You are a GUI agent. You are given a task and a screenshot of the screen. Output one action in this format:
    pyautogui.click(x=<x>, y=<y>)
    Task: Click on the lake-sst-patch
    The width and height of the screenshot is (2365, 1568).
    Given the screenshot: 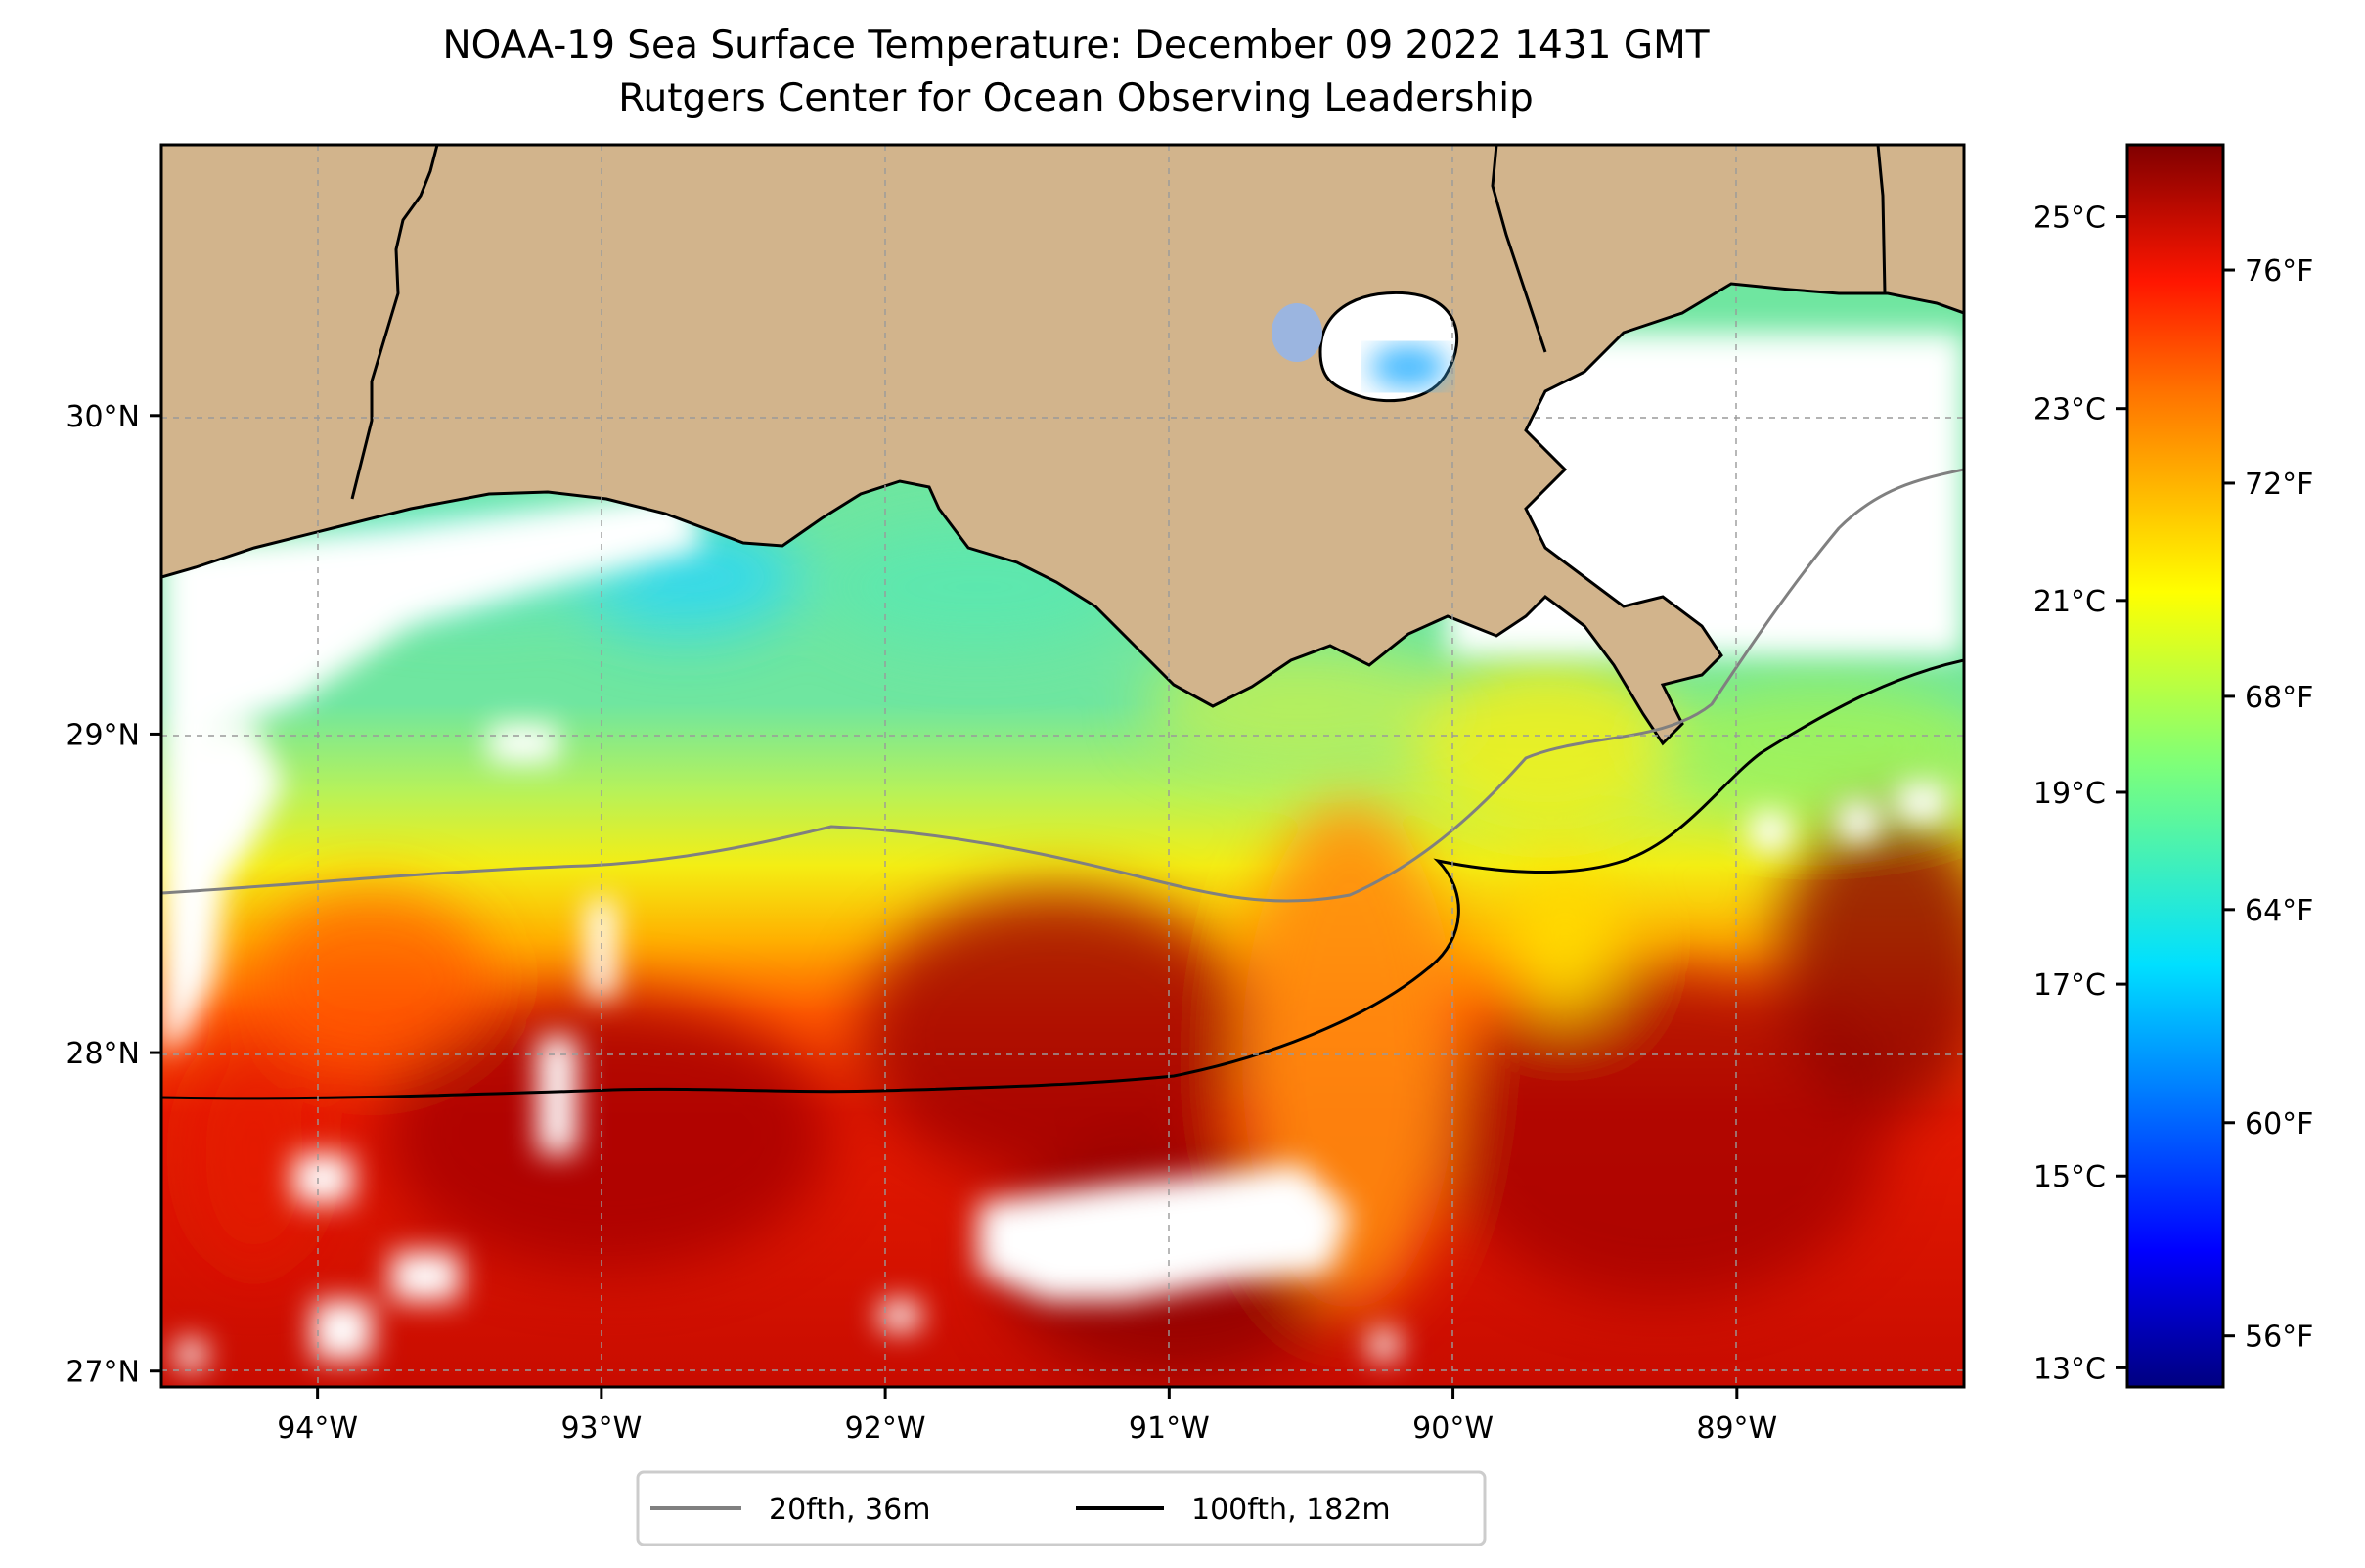 What is the action you would take?
    pyautogui.click(x=1408, y=366)
    